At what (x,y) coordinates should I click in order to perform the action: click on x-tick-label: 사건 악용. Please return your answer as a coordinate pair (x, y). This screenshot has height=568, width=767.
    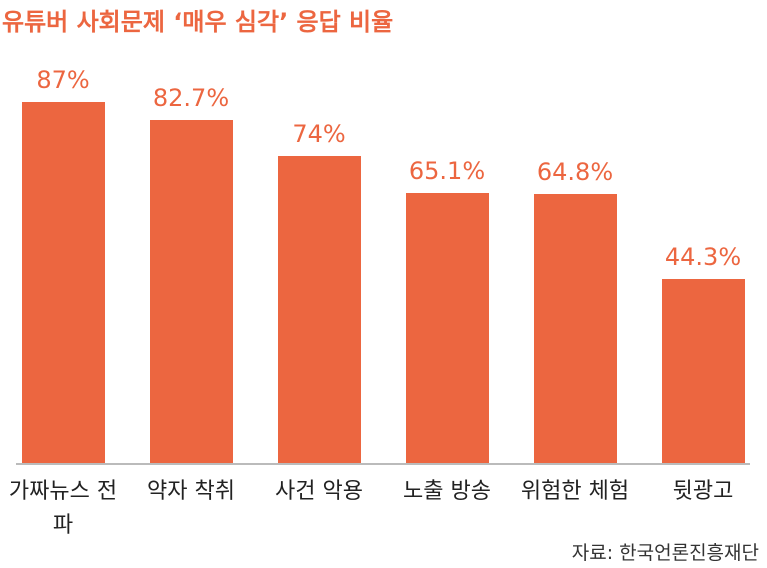
    Looking at the image, I should click on (319, 491).